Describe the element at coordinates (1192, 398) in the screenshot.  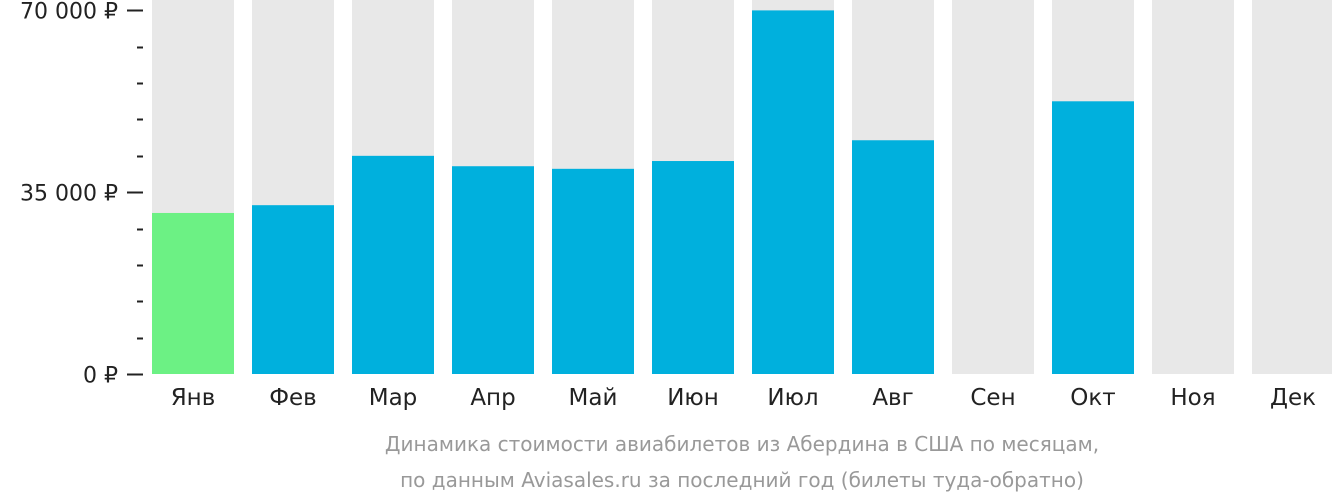
I see `x-tick-label: Ноя` at that location.